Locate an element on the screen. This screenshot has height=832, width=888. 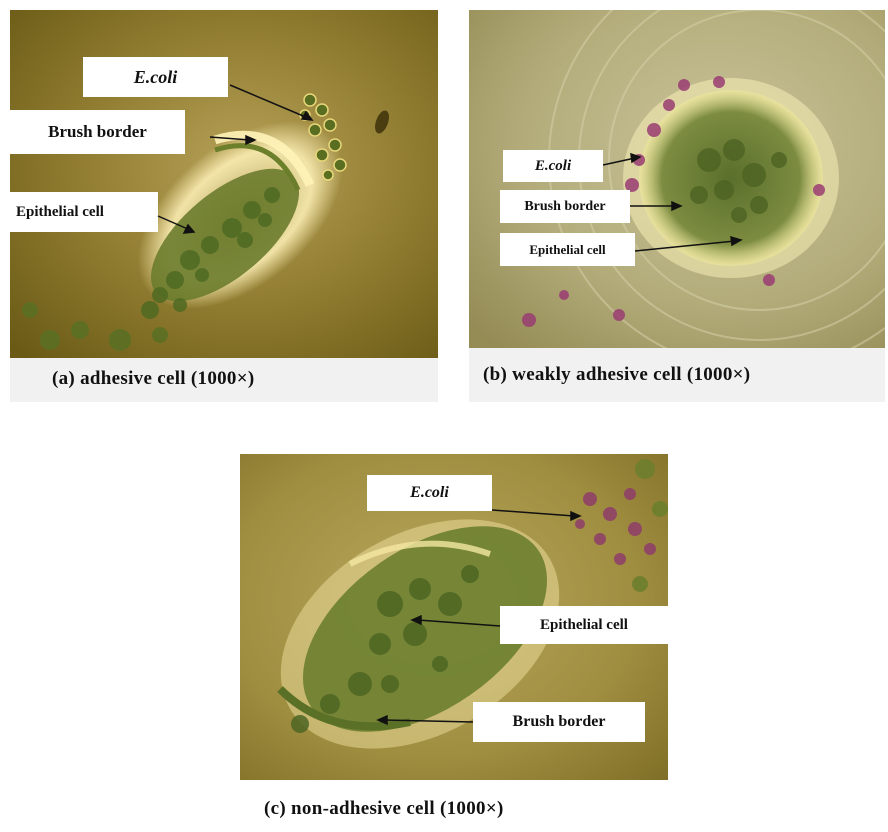
label-ecoli-a: E.coli is located at coordinates (155, 77).